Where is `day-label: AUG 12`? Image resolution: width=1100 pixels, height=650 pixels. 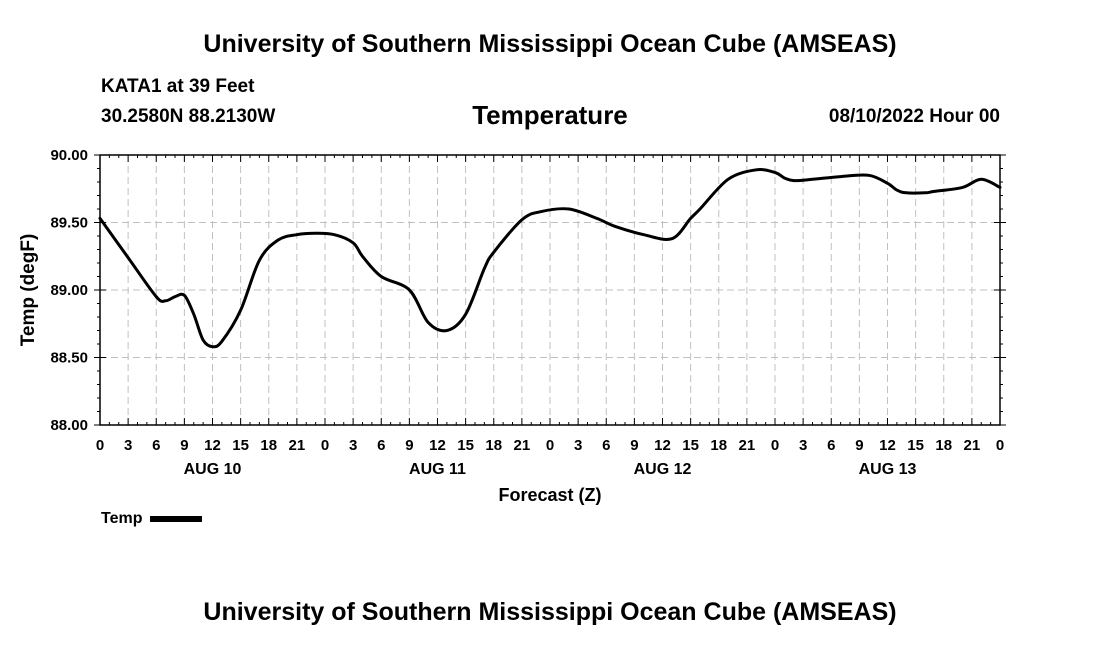 day-label: AUG 12 is located at coordinates (663, 469).